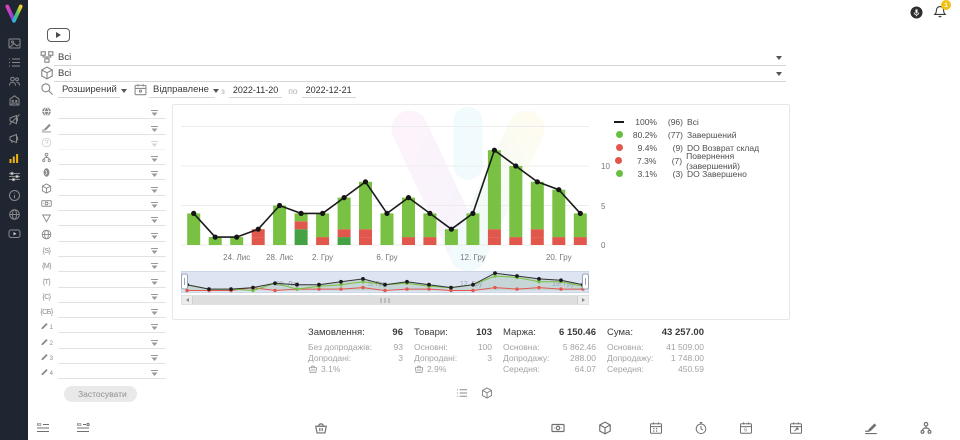  What do you see at coordinates (313, 369) in the screenshot?
I see `basket-icon` at bounding box center [313, 369].